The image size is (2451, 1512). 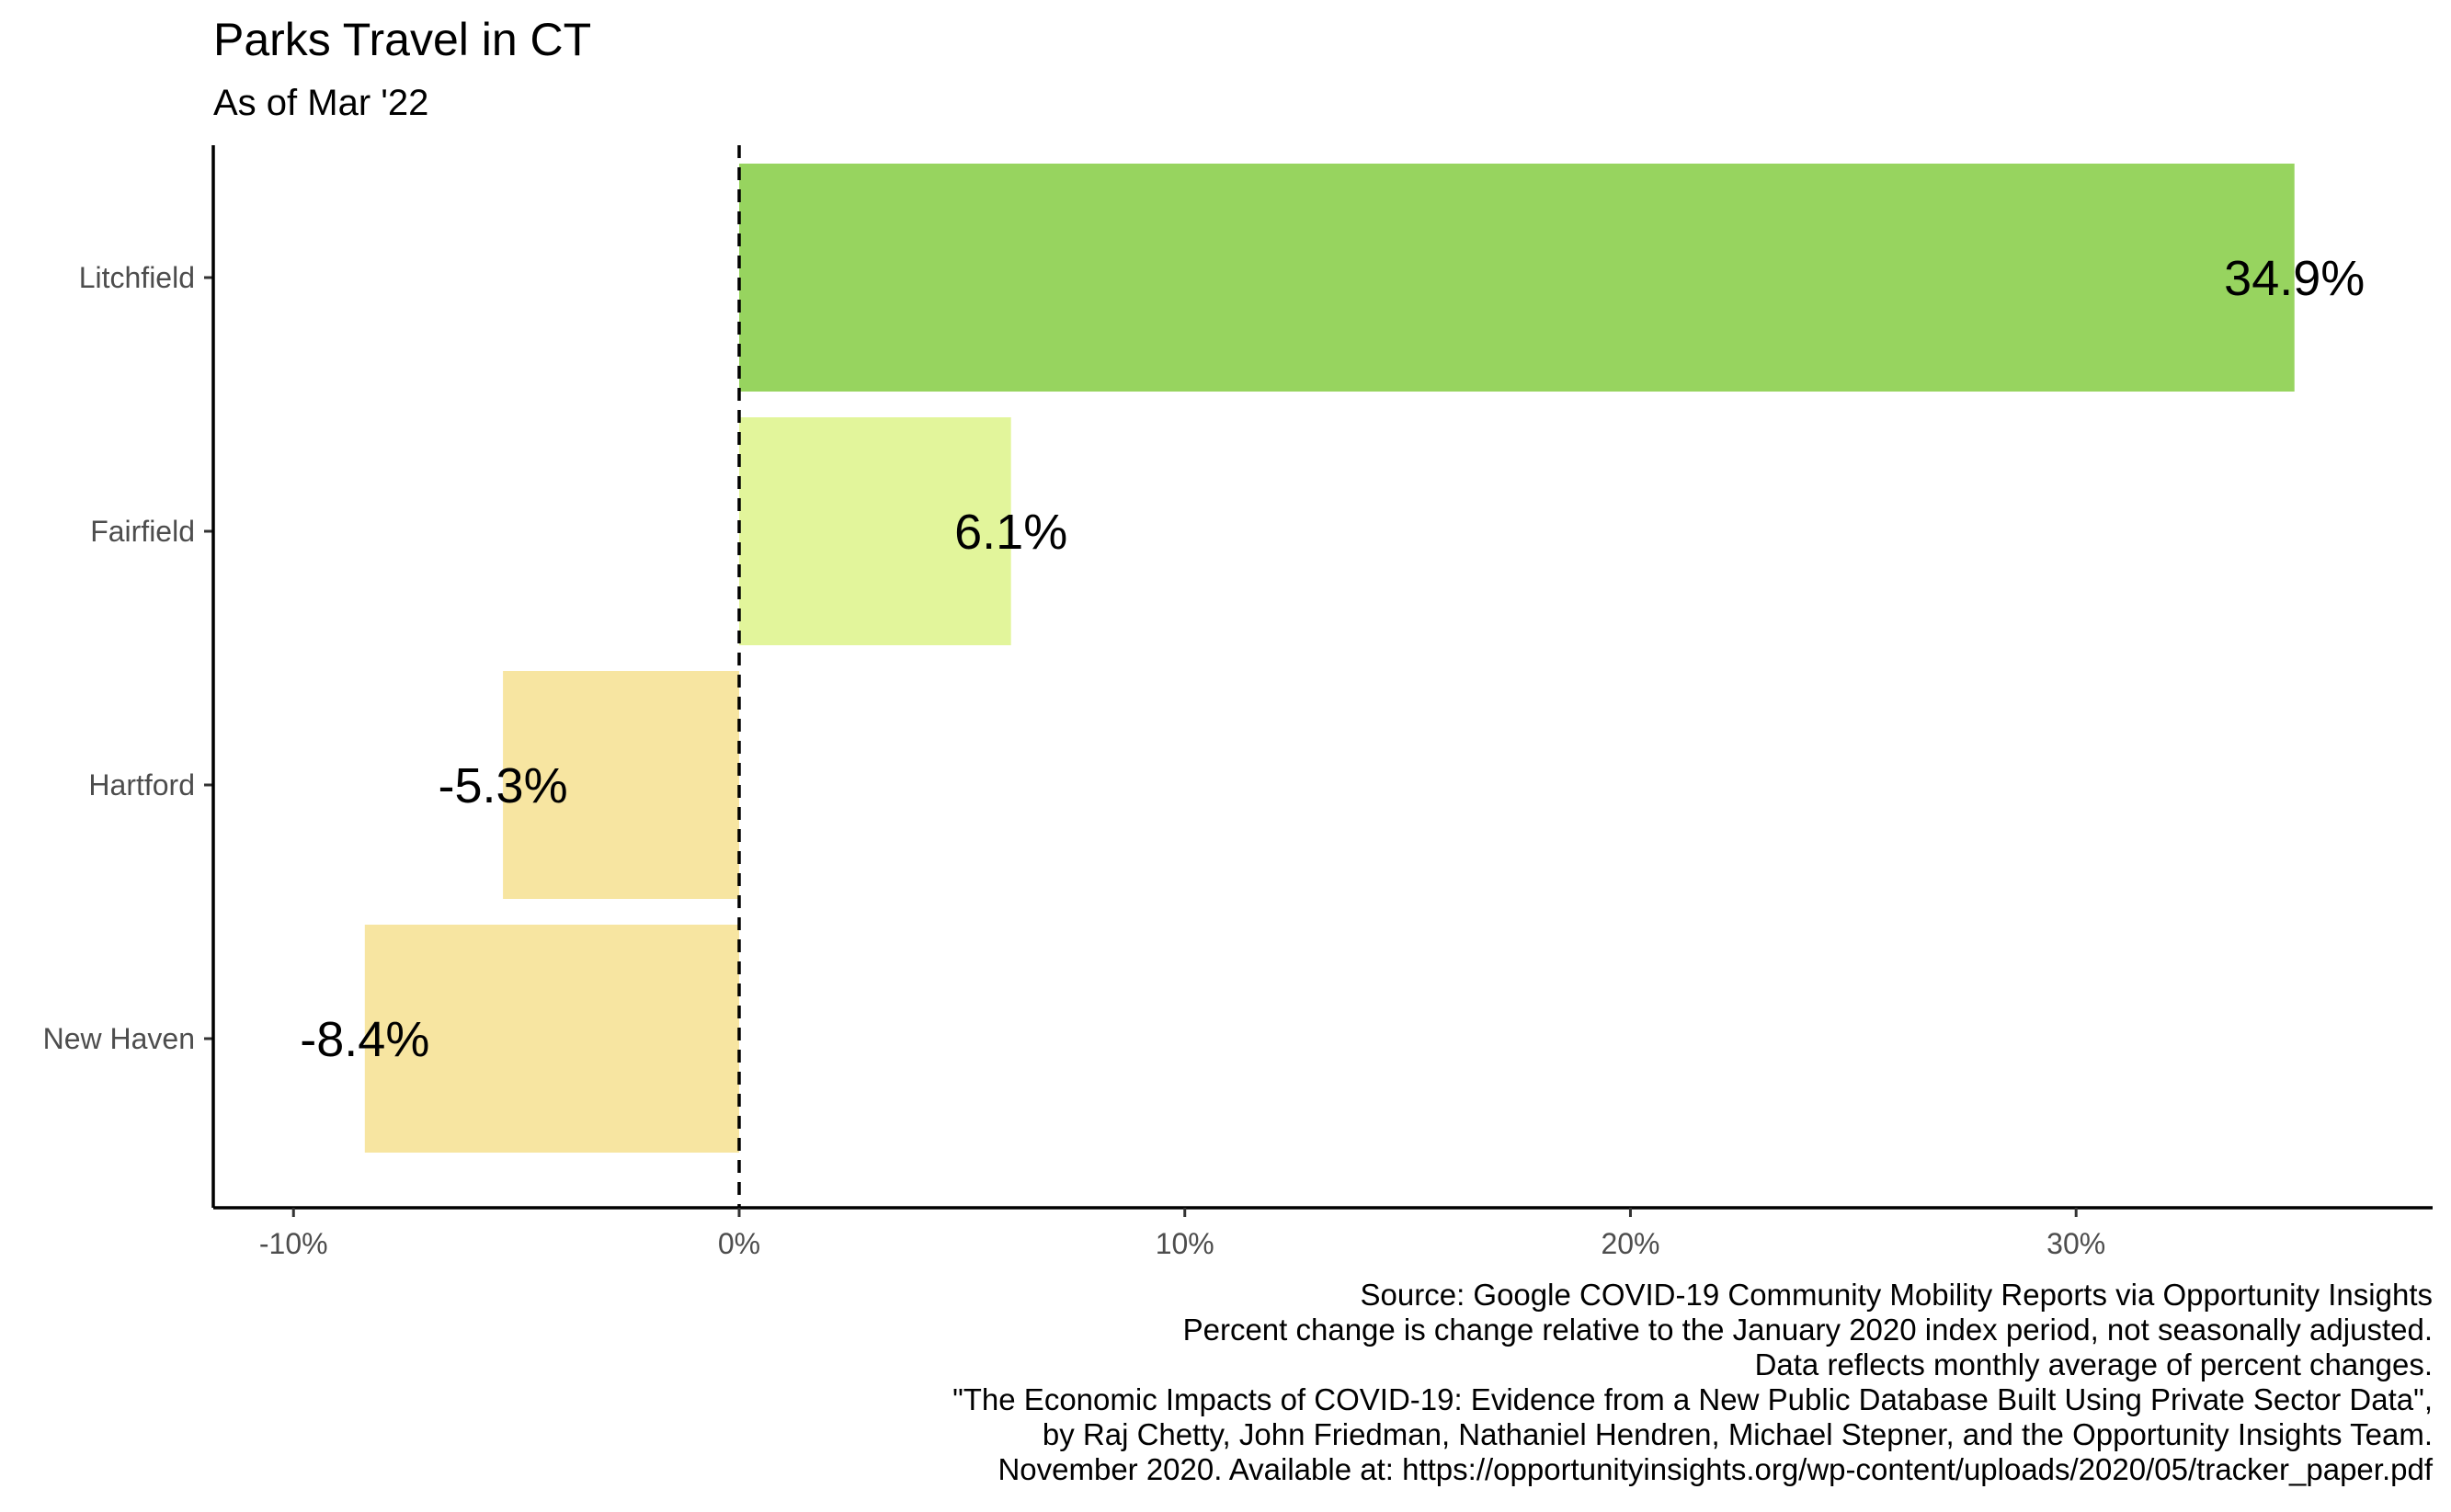 I want to click on chart-subtitle: As of Mar '22, so click(x=321, y=103).